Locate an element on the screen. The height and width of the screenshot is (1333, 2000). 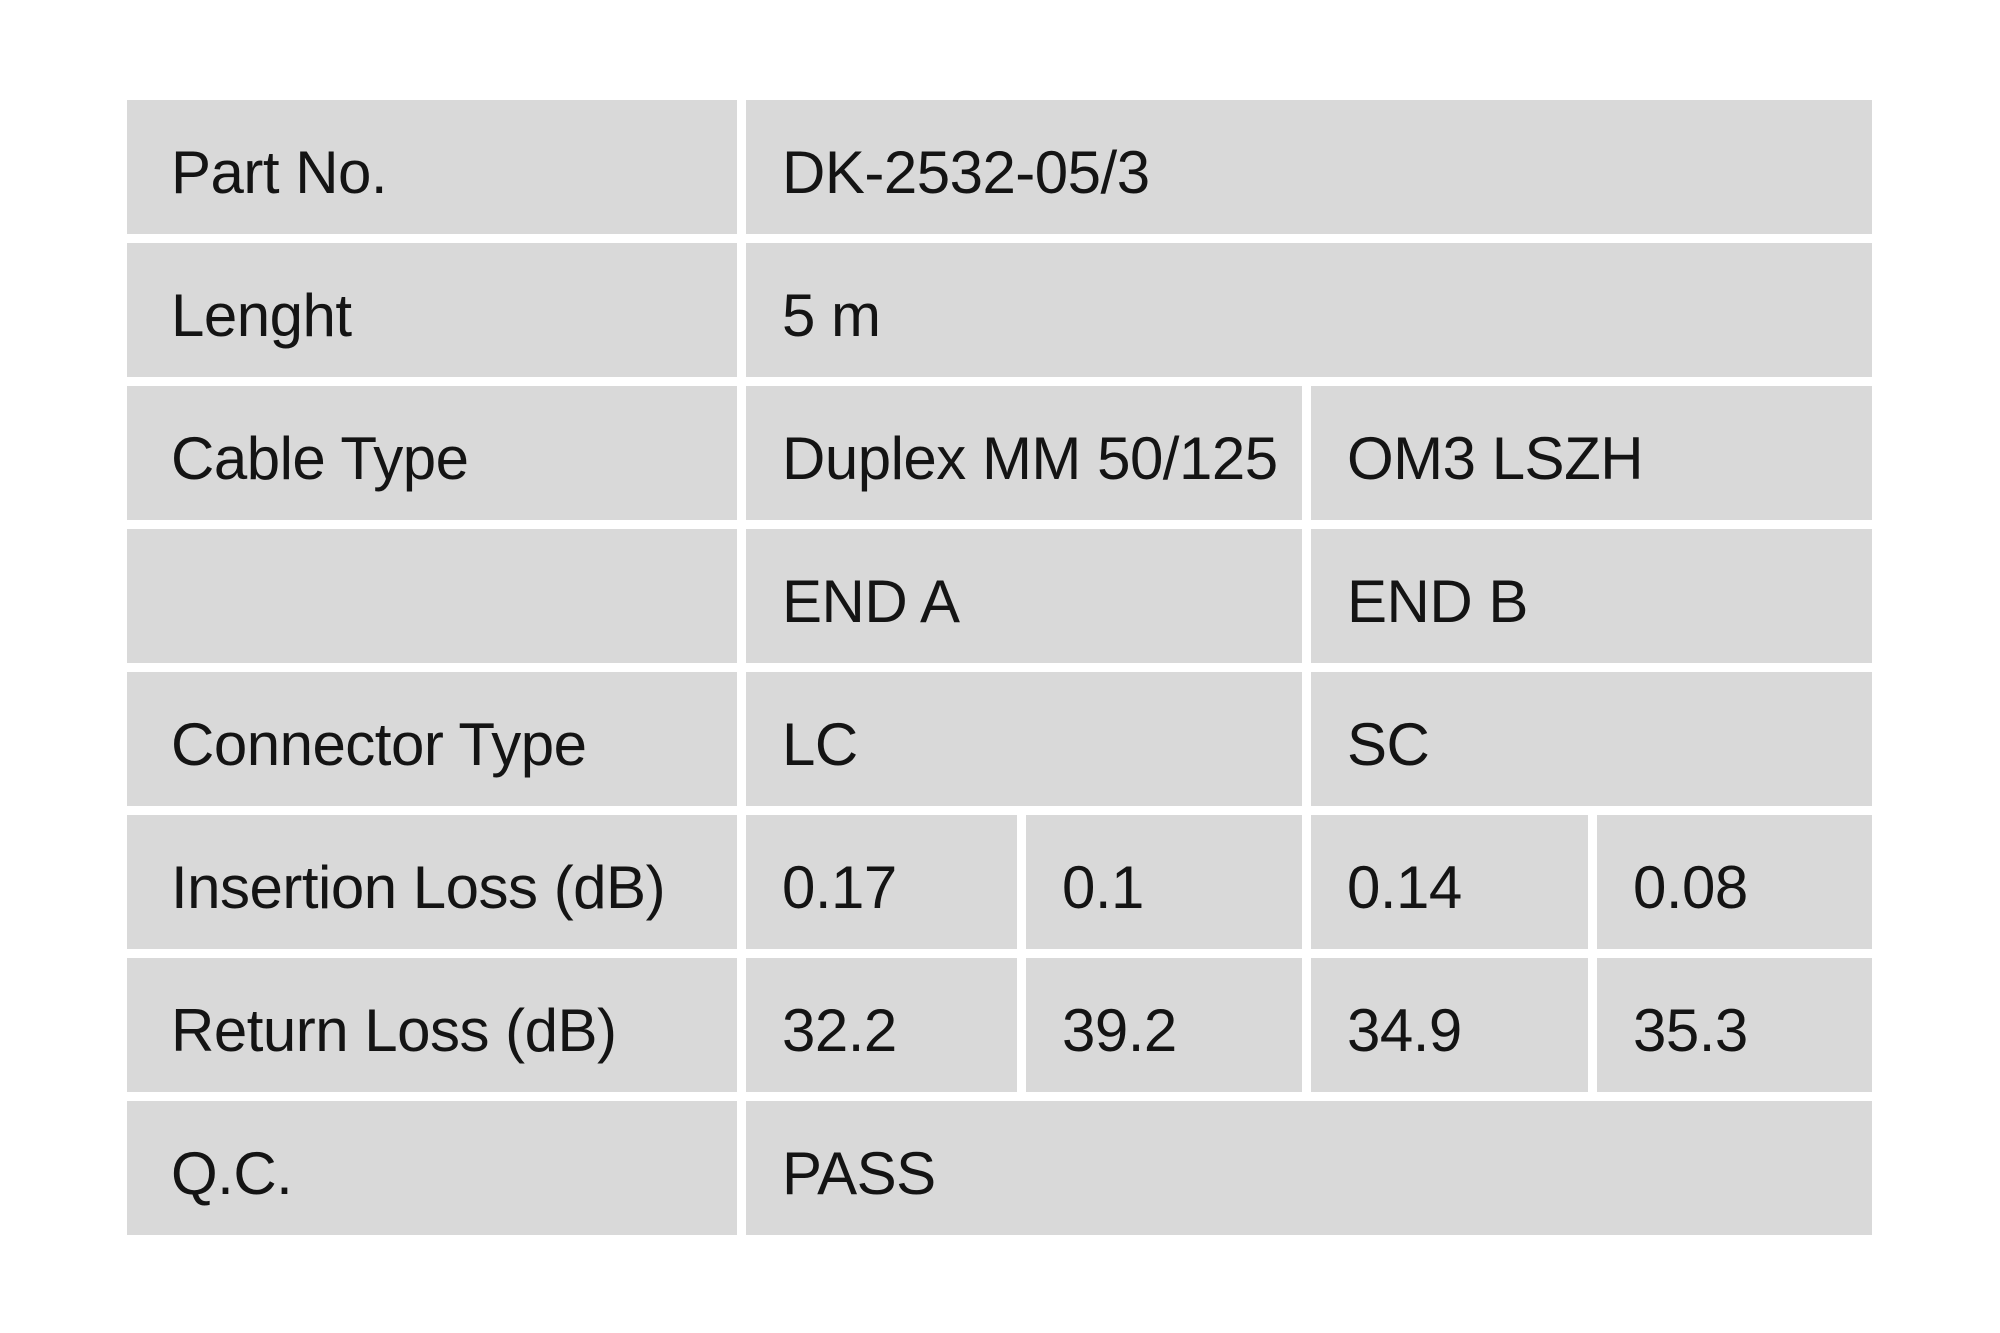
cell-value: 39.2 is located at coordinates (1164, 1025).